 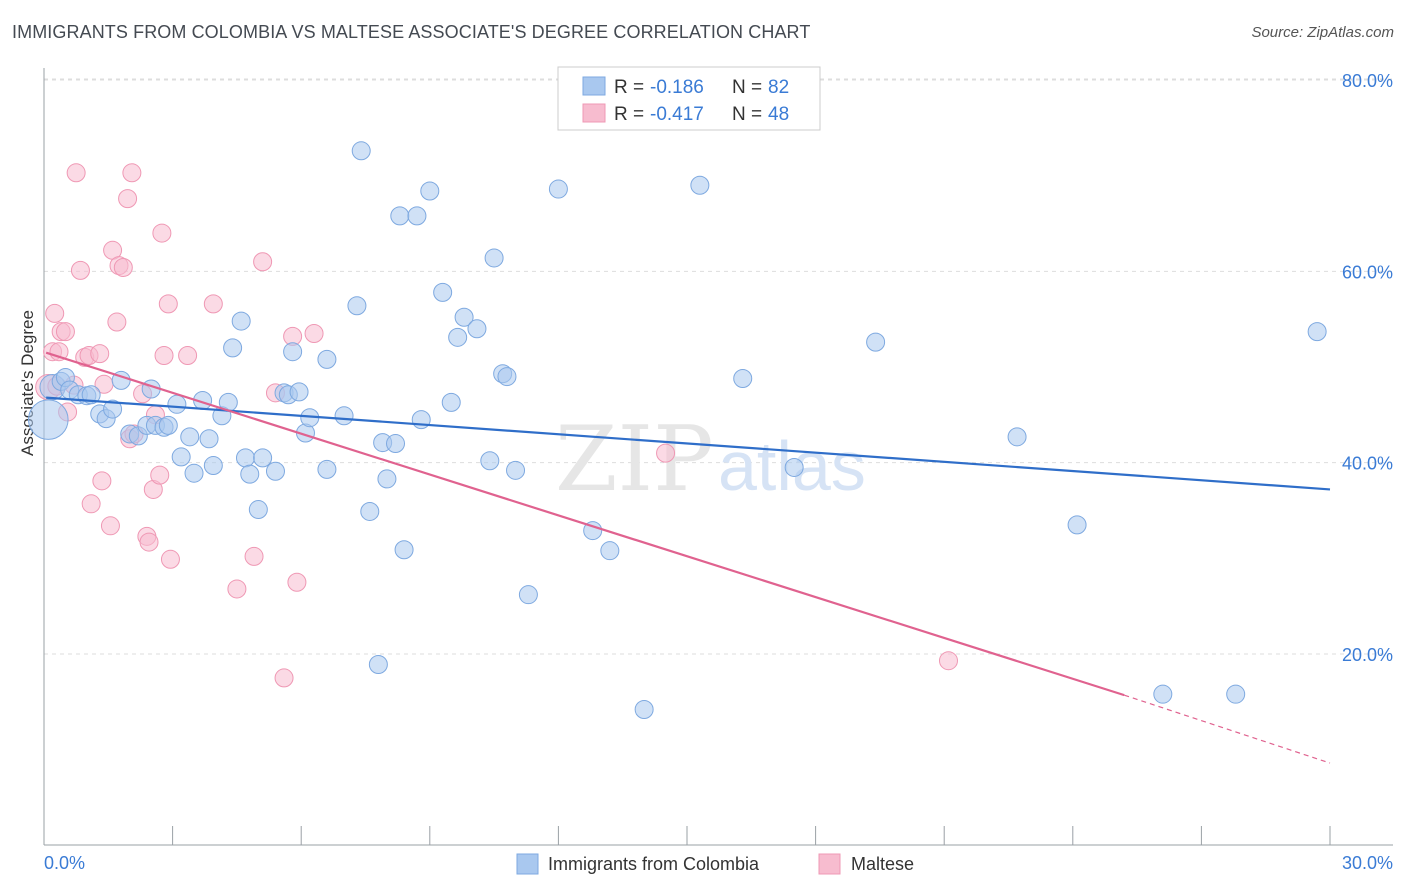 What do you see at coordinates (1322, 32) in the screenshot?
I see `source-label: Source: ZipAtlas.com` at bounding box center [1322, 32].